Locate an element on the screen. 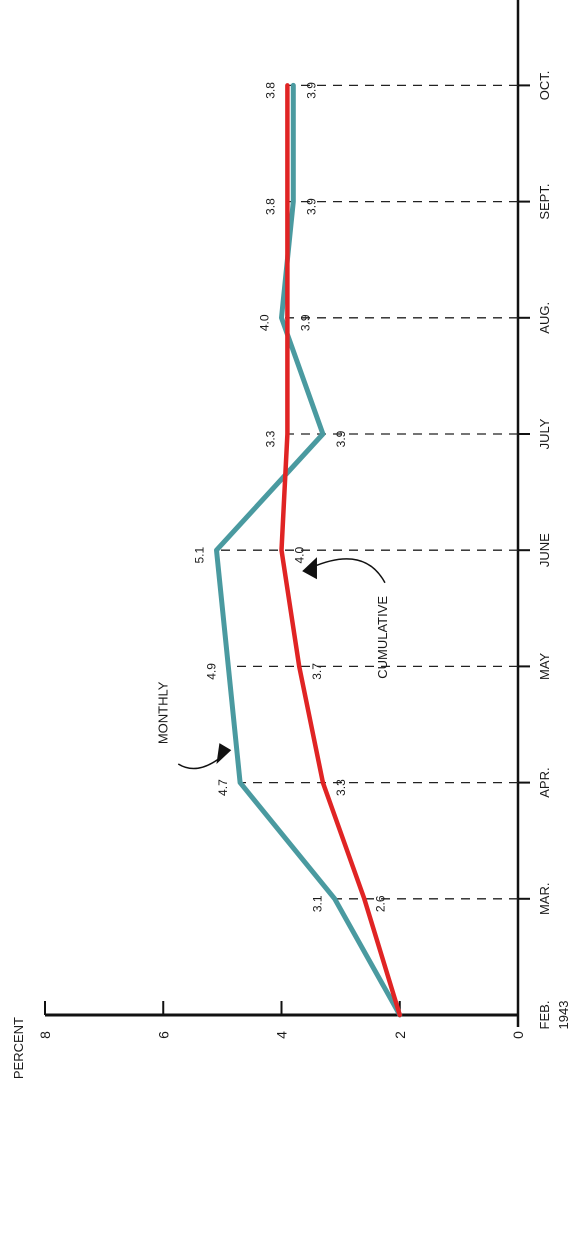  cumulative-arrowhead is located at coordinates (309, 568).